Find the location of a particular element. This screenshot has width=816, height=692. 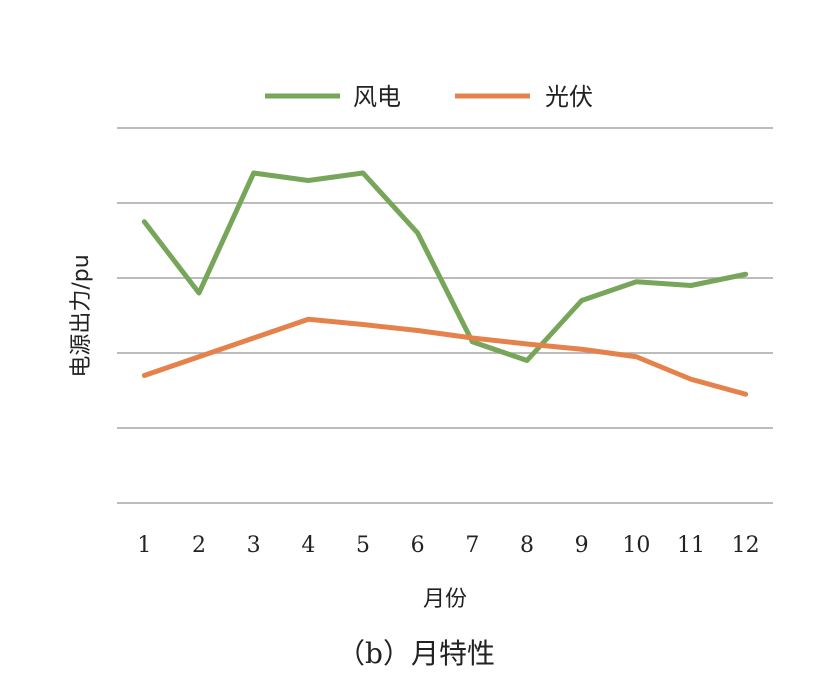

x-tick-label: 5 is located at coordinates (363, 545).